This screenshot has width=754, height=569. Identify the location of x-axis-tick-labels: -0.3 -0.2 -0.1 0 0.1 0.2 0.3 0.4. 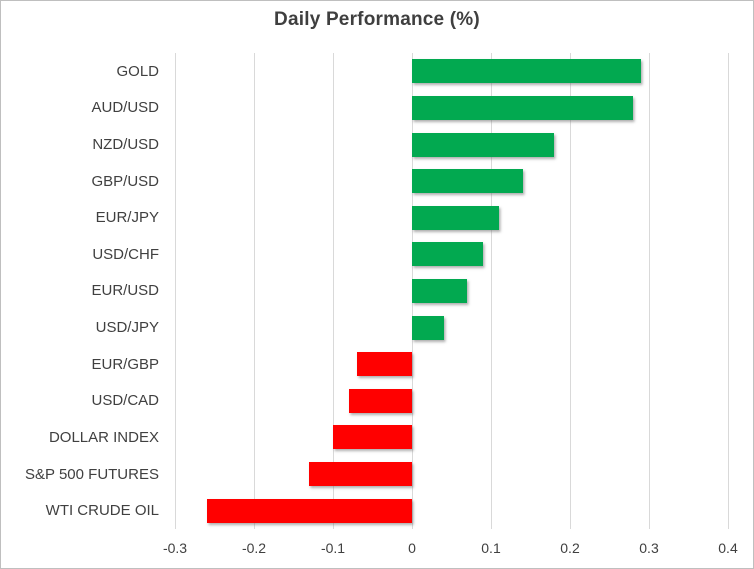
(377, 548).